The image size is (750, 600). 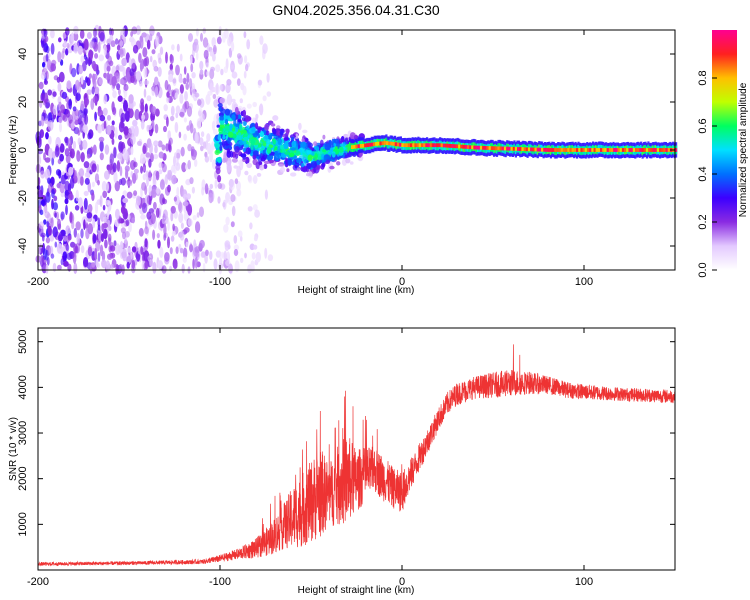 What do you see at coordinates (724, 150) in the screenshot?
I see `colorbar-gradient` at bounding box center [724, 150].